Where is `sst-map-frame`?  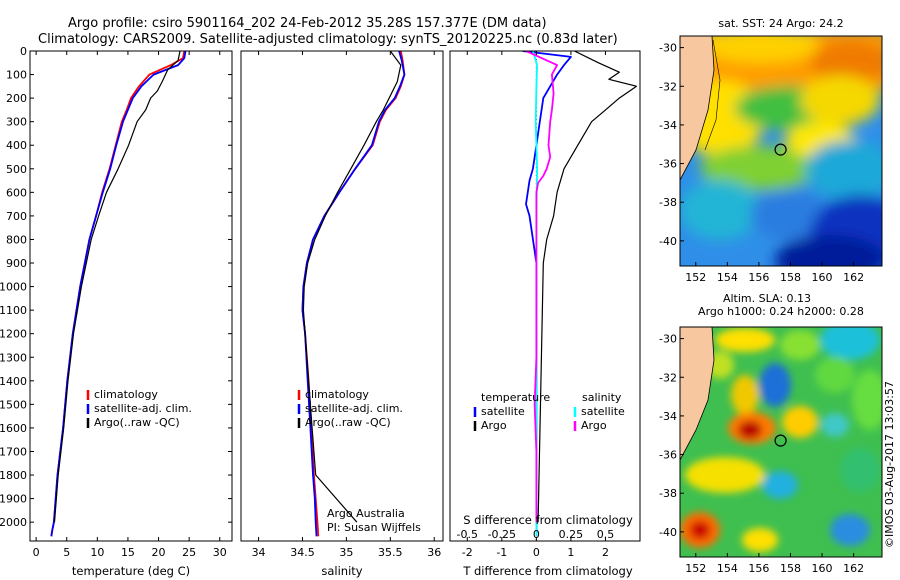 sst-map-frame is located at coordinates (781, 151).